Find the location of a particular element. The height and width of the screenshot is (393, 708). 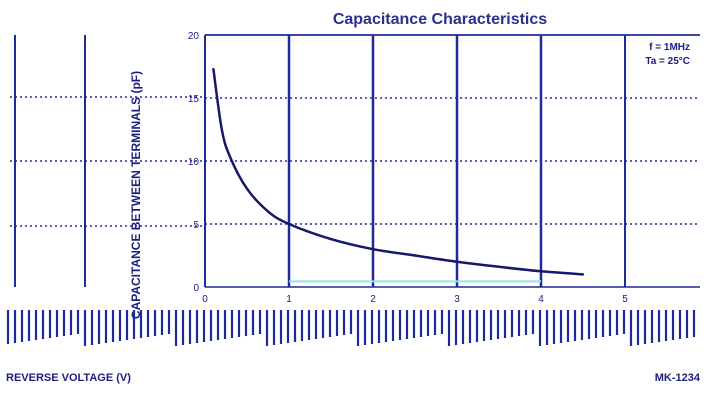

y-tick-label: 15 is located at coordinates (194, 99).